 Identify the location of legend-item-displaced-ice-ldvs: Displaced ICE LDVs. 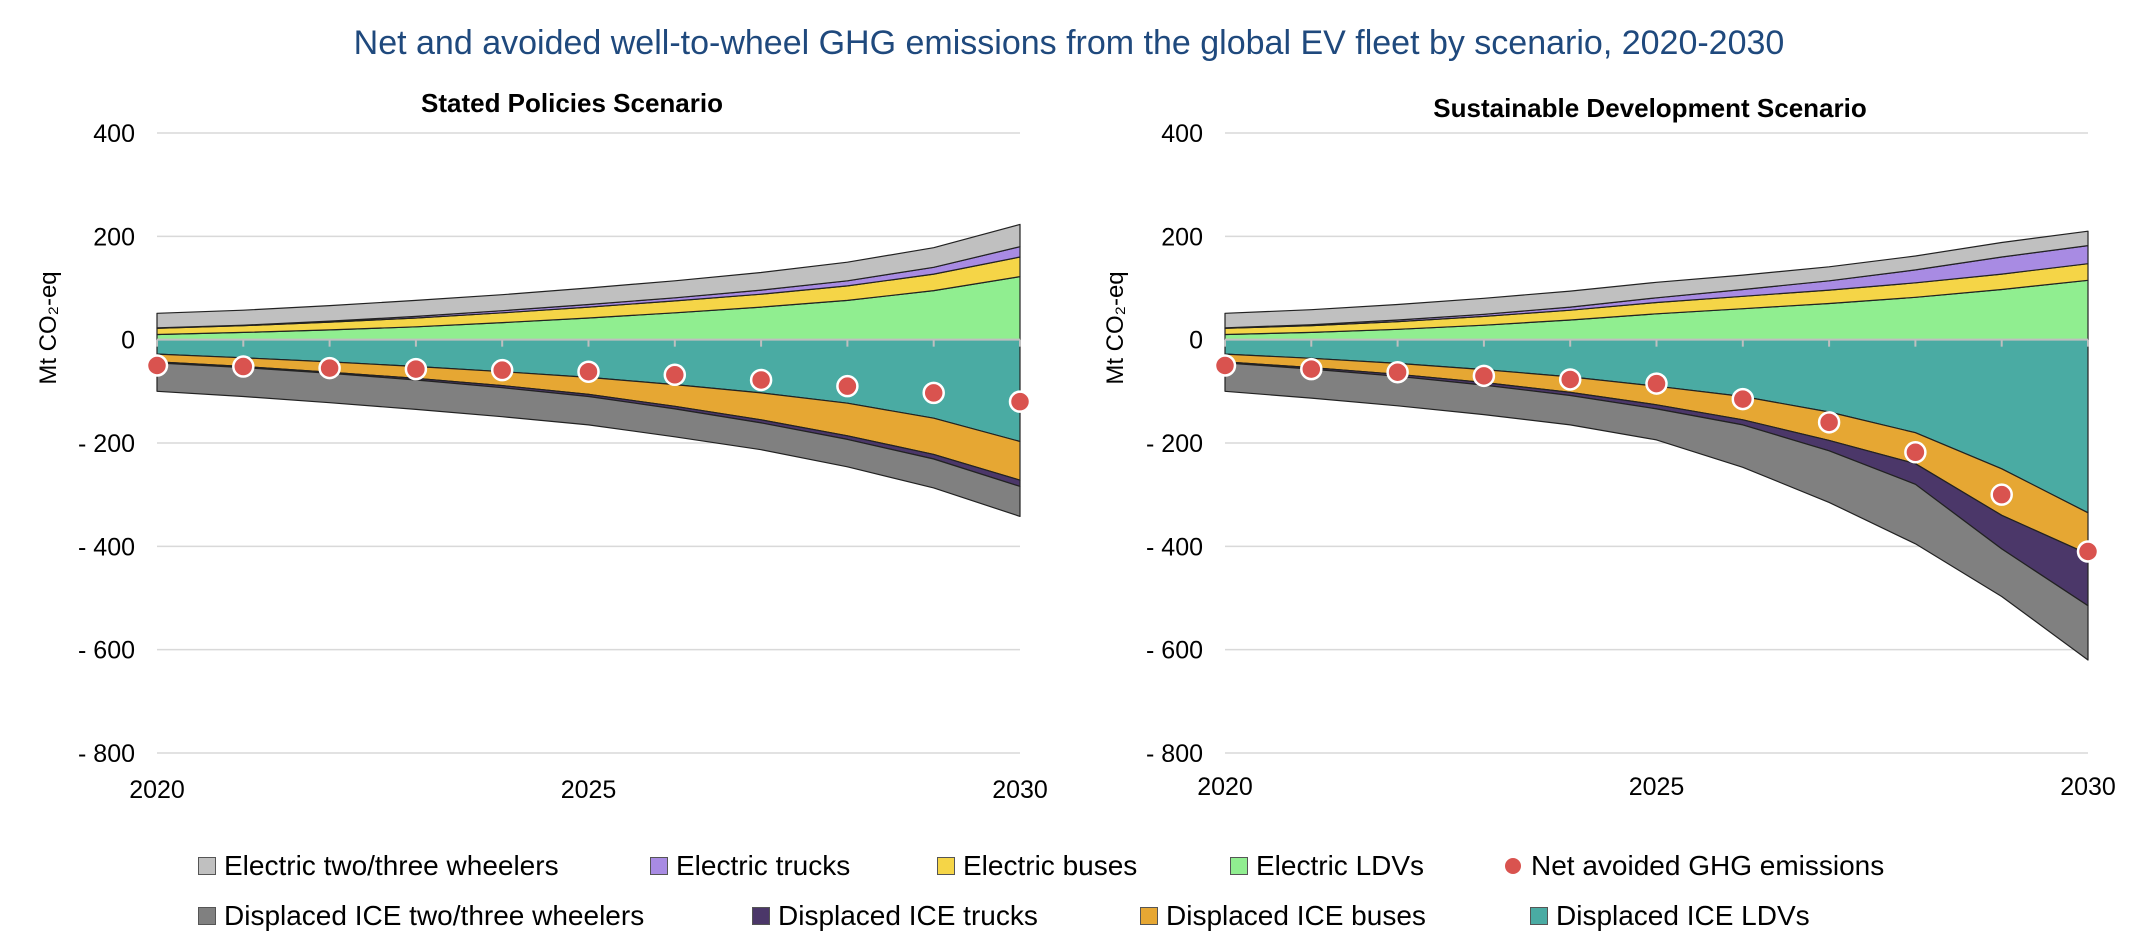
(1670, 916).